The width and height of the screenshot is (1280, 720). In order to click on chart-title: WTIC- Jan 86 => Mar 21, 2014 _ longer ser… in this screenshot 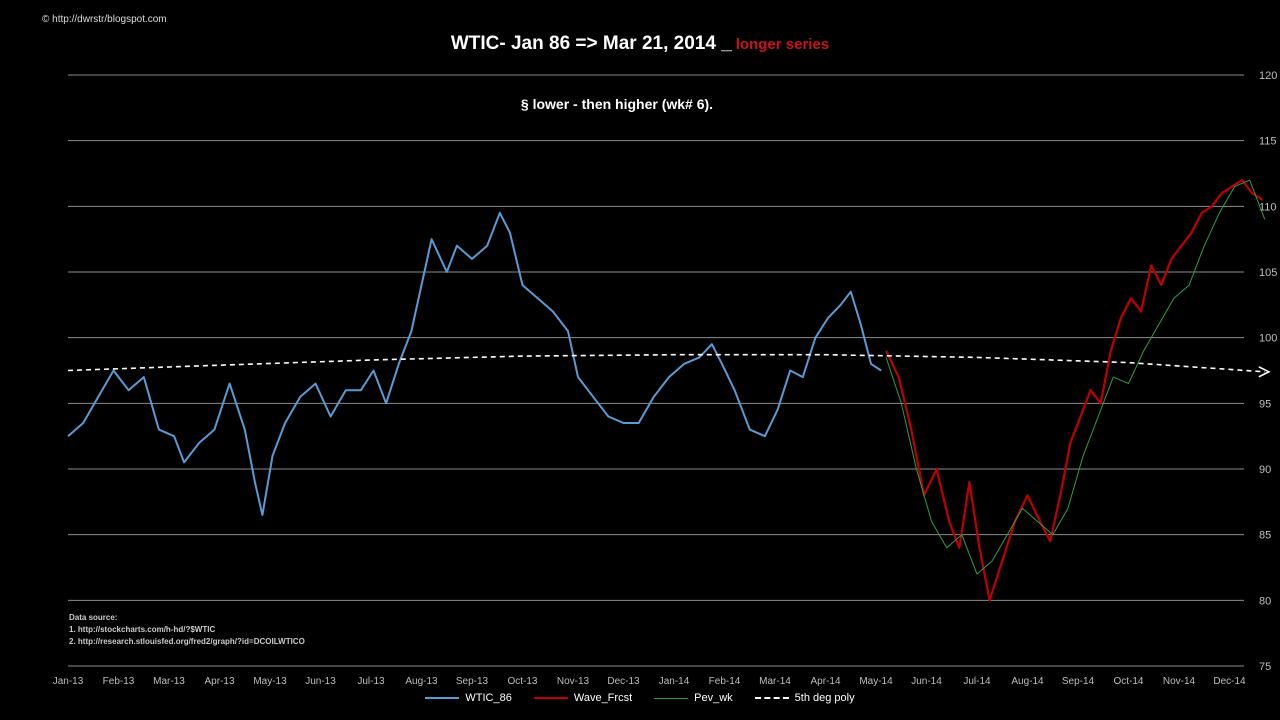, I will do `click(640, 44)`.